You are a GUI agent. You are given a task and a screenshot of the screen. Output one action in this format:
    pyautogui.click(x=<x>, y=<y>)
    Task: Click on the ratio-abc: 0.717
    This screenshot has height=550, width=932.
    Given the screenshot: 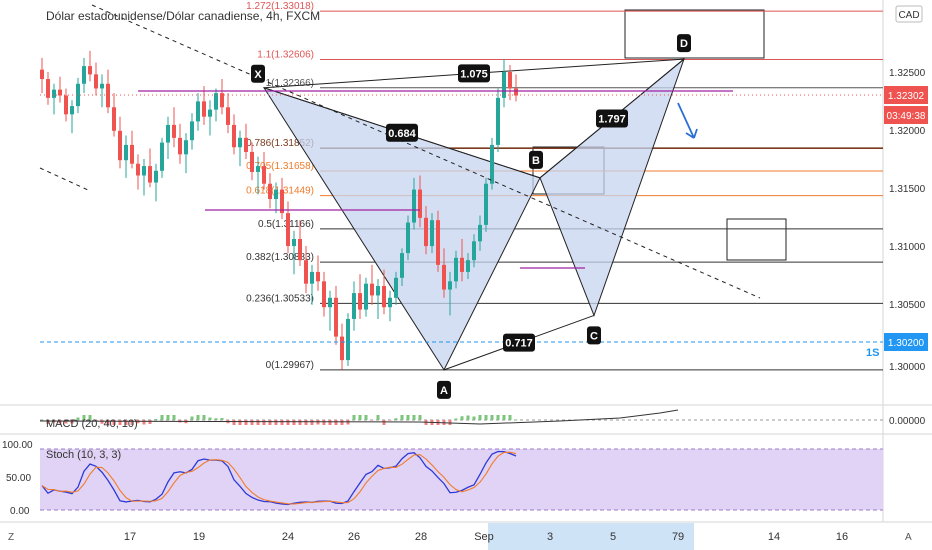 What is the action you would take?
    pyautogui.click(x=519, y=342)
    